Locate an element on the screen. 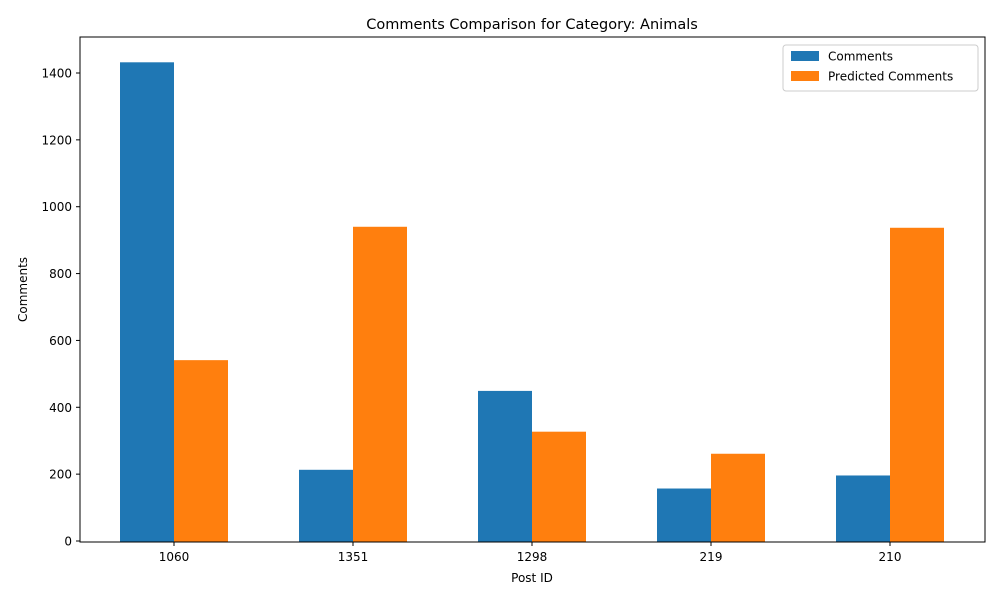 Image resolution: width=1000 pixels, height=600 pixels. y-tick-label: 600 is located at coordinates (60, 341).